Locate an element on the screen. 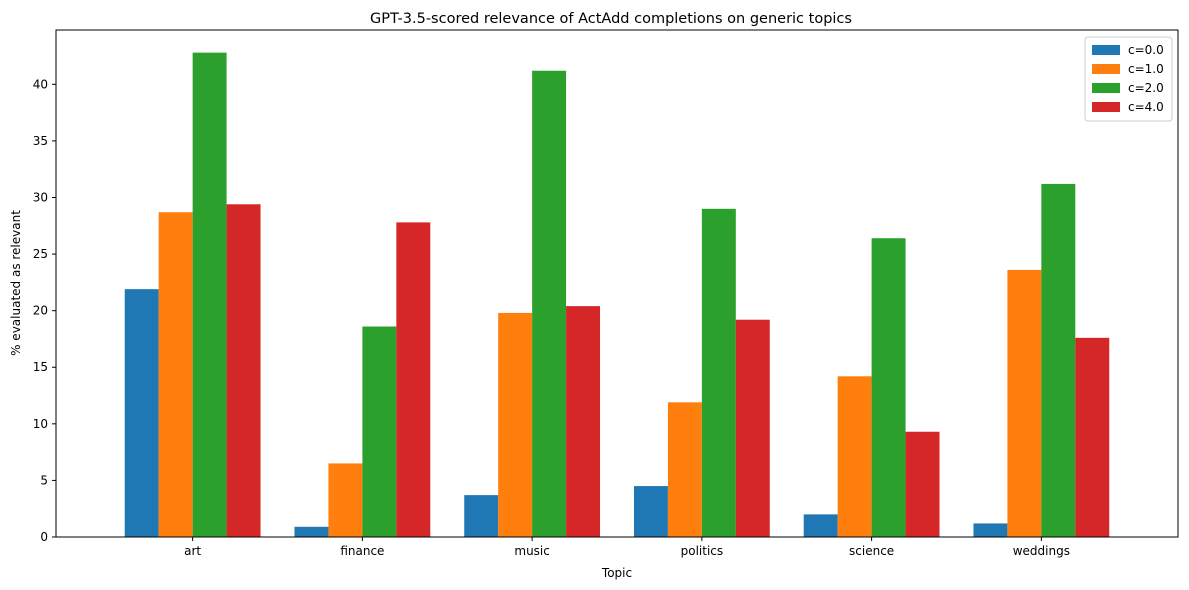 This screenshot has width=1189, height=590. legend-label: c=0.0 is located at coordinates (1146, 50).